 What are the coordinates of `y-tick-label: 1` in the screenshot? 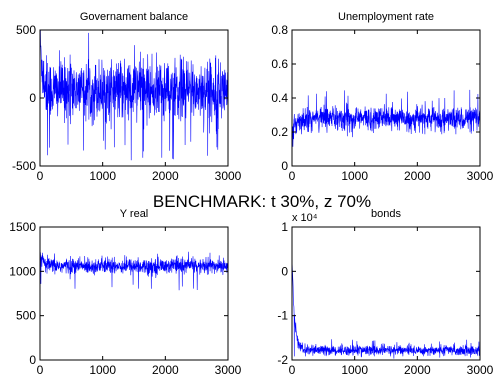 It's located at (284, 227).